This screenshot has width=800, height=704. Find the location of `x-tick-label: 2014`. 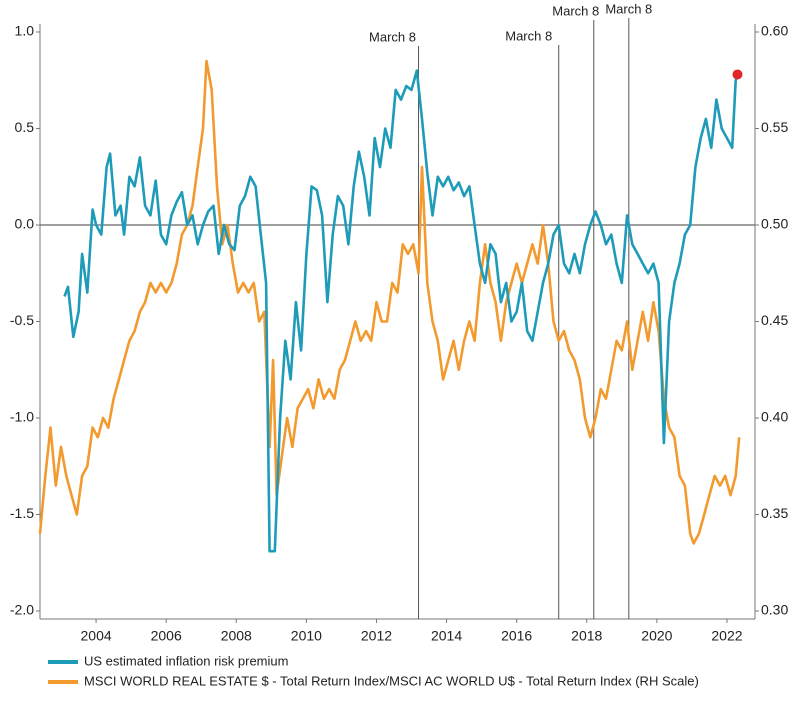

x-tick-label: 2014 is located at coordinates (446, 636).